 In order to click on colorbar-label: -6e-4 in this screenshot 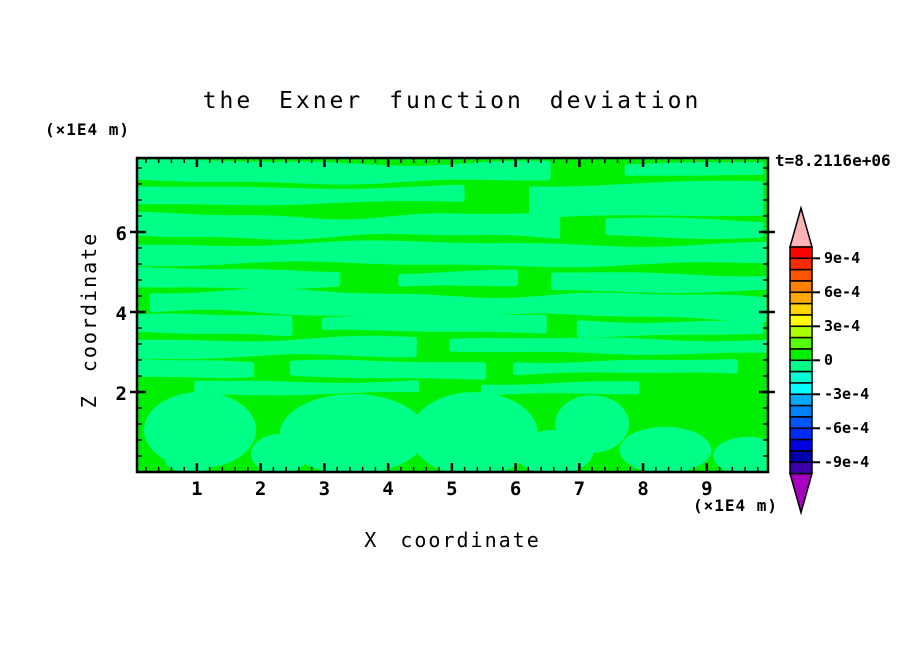, I will do `click(847, 428)`.